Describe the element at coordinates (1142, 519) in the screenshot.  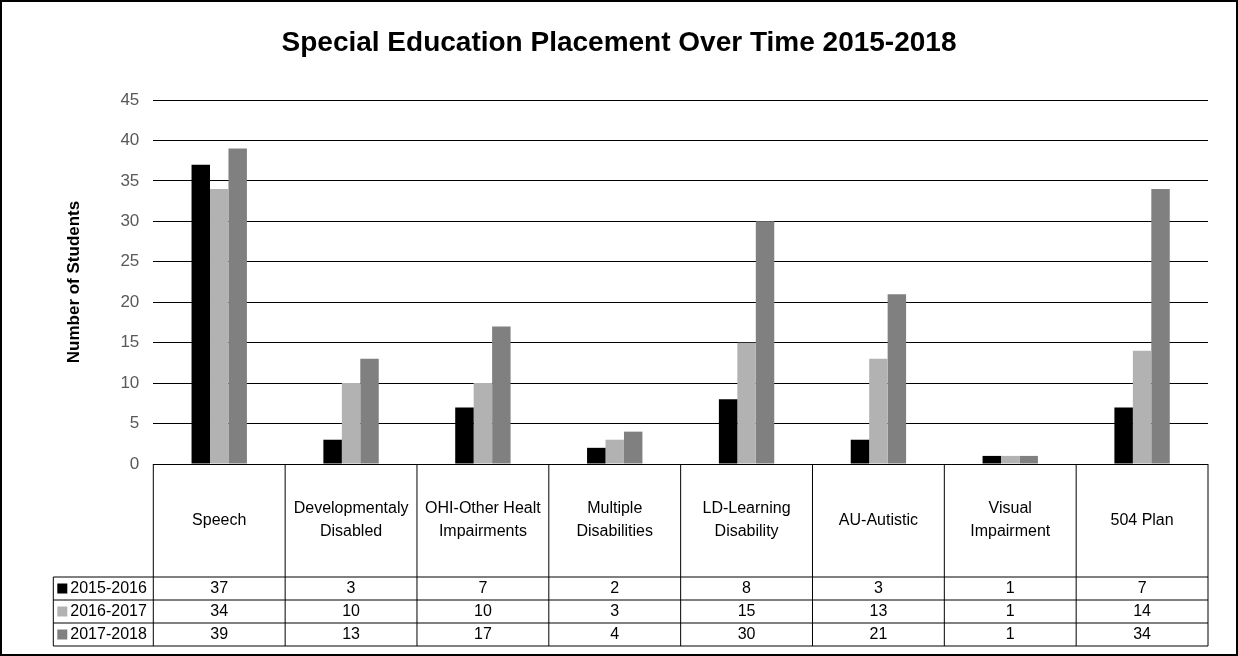
I see `x-tick-label: 504 Plan` at that location.